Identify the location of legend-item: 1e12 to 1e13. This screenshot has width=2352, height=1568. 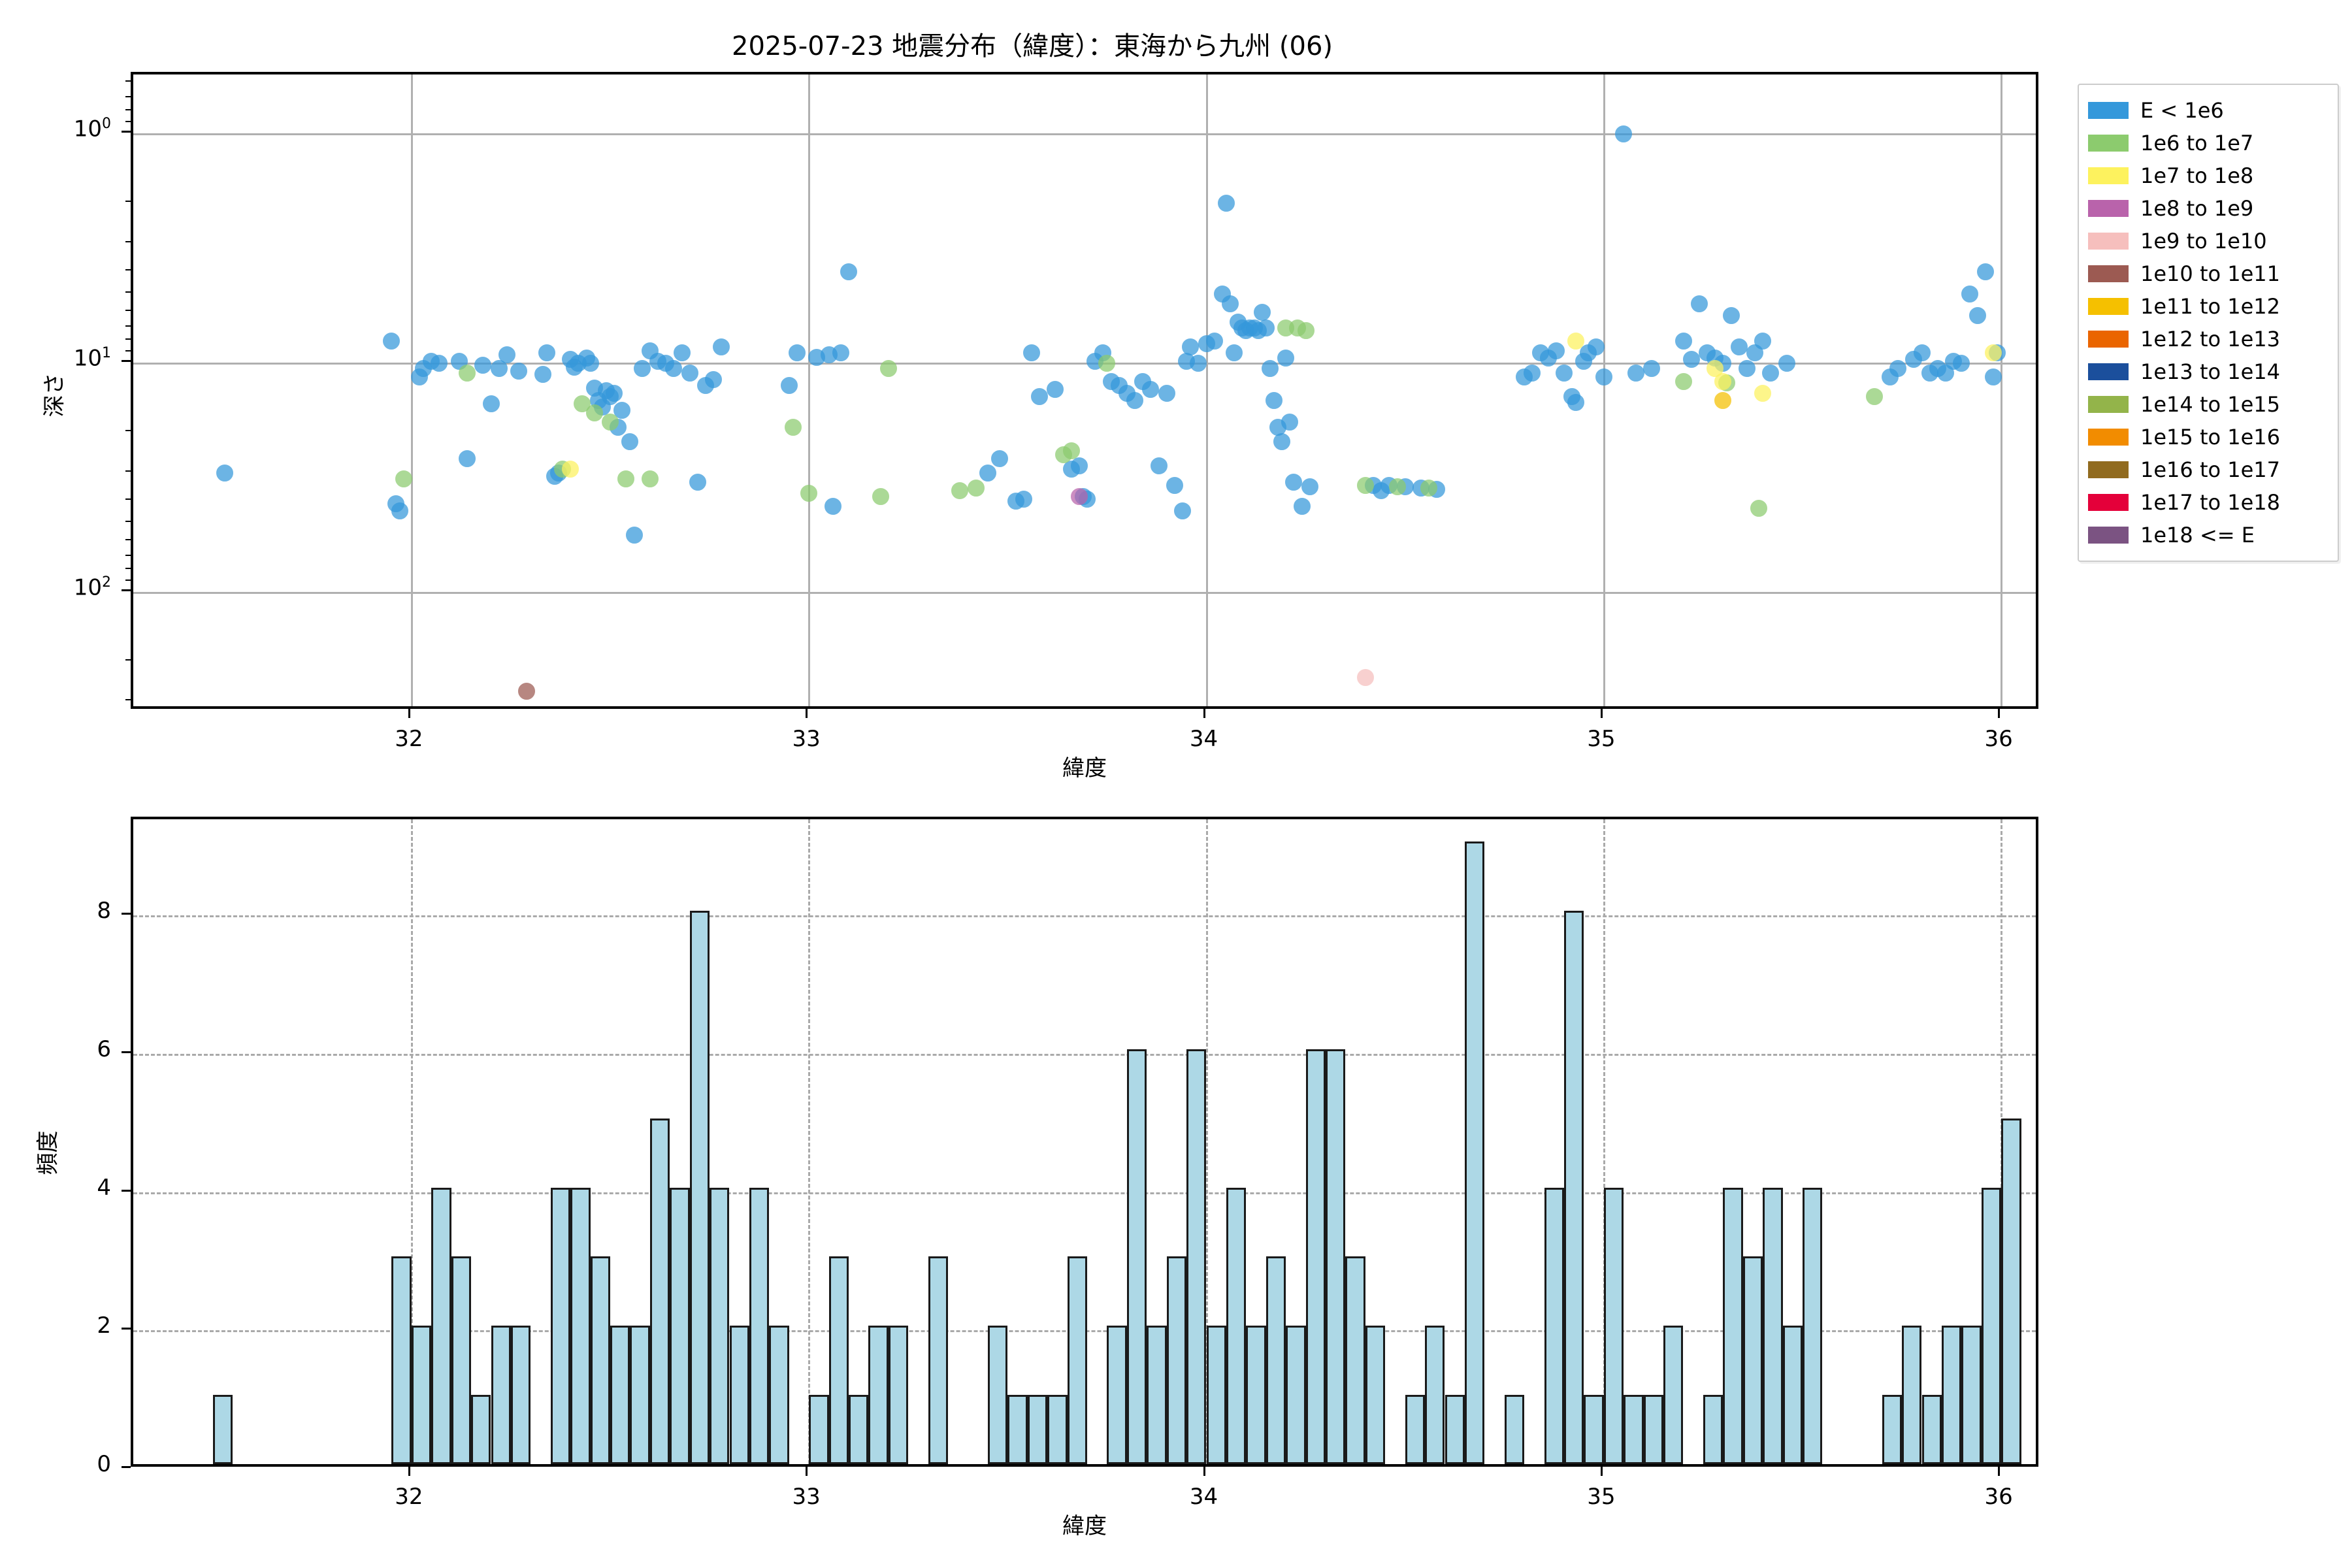
(2207, 339).